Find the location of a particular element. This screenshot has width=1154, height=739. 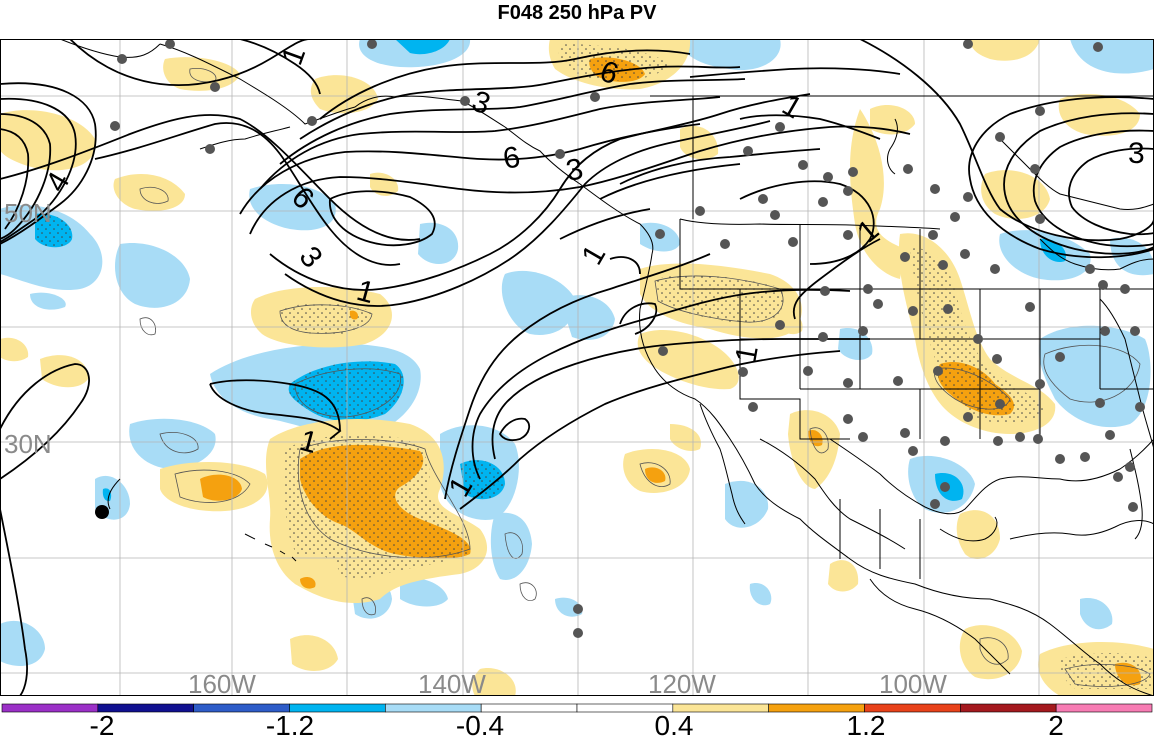

lon-label-140w: 140W is located at coordinates (452, 682).